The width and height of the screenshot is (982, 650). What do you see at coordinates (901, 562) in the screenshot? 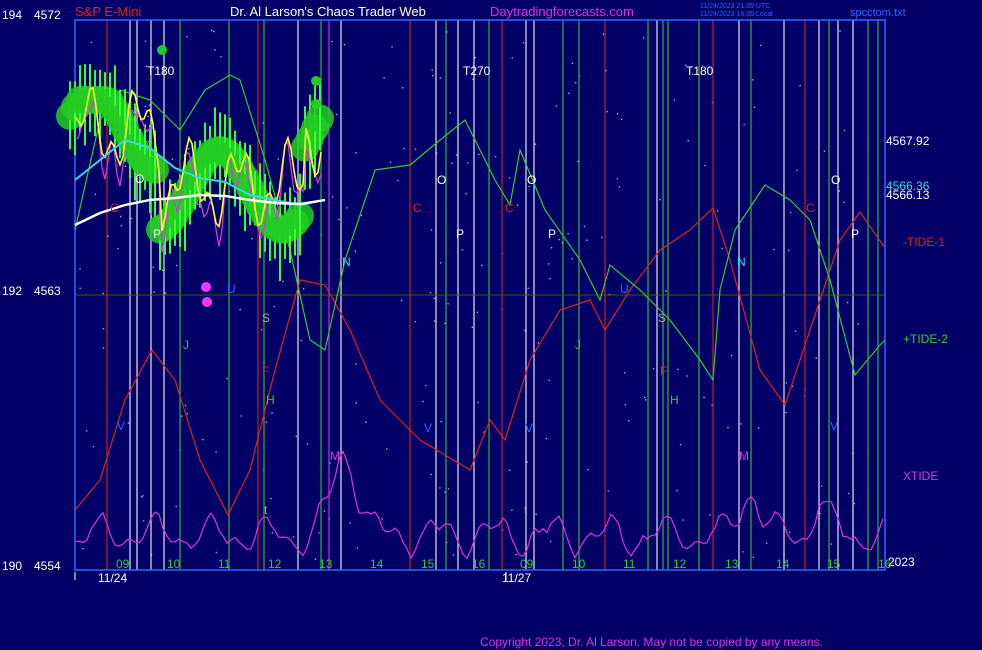
I see `year-label: 2023` at bounding box center [901, 562].